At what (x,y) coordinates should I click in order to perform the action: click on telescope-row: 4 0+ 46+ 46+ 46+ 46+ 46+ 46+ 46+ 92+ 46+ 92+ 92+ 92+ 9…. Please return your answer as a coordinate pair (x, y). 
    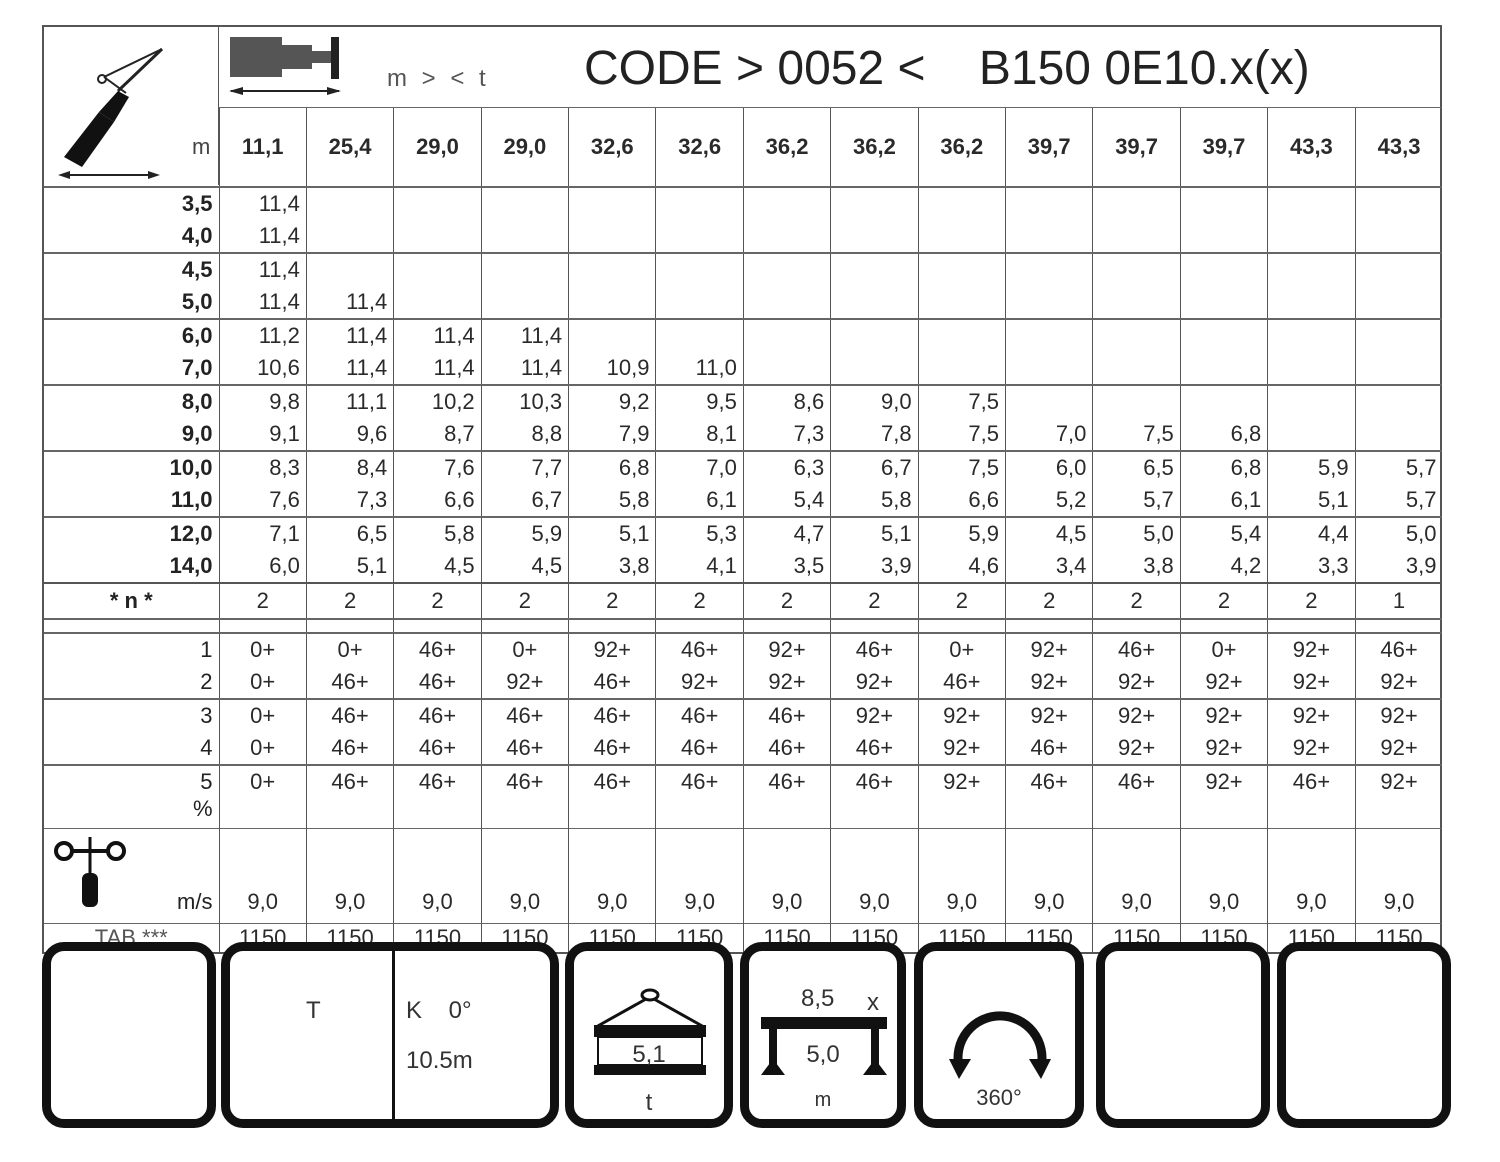
    Looking at the image, I should click on (743, 748).